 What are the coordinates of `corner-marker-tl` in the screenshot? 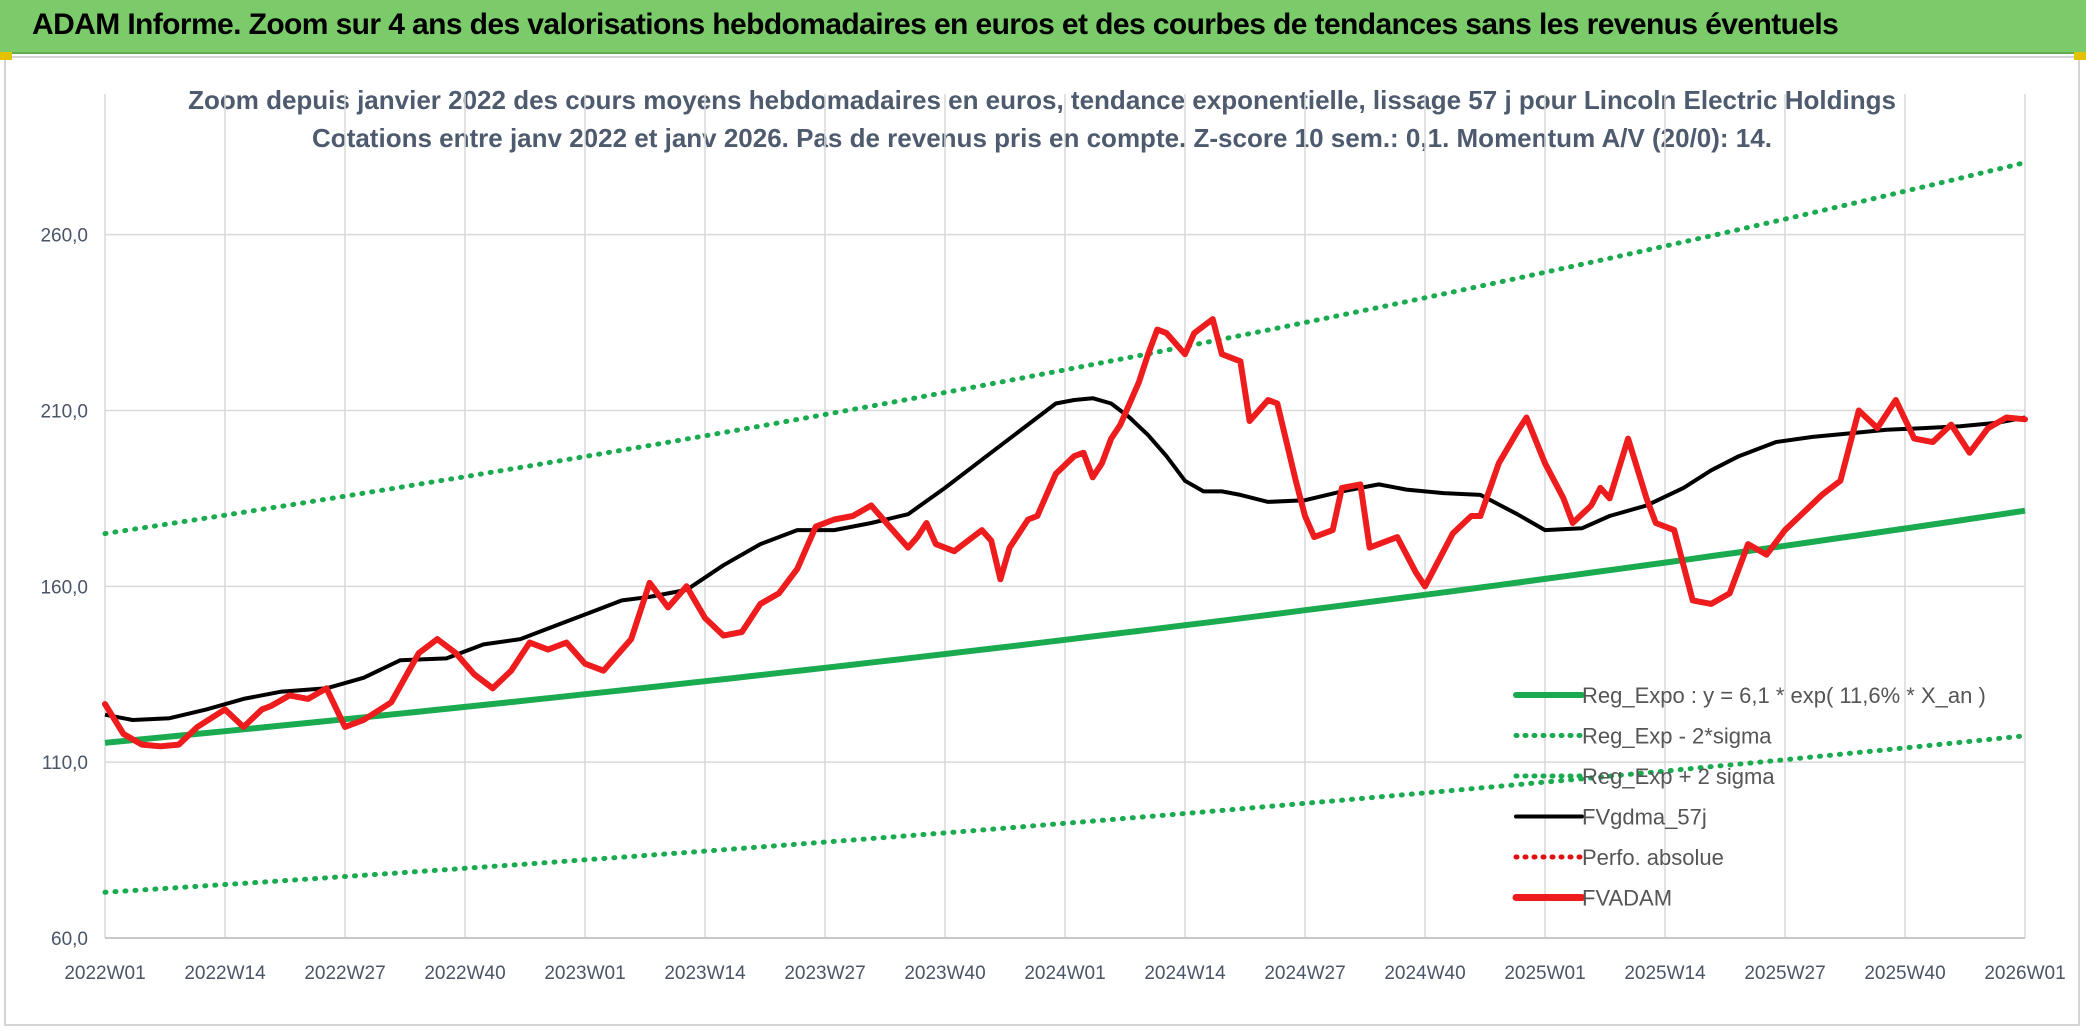 It's located at (6, 56).